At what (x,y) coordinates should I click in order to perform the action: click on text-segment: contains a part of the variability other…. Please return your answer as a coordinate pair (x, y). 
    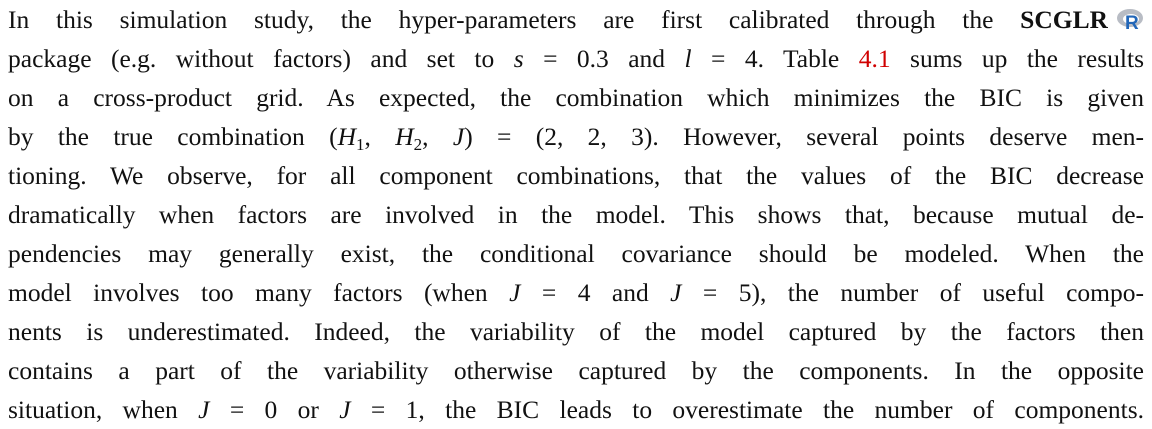
    Looking at the image, I should click on (576, 370).